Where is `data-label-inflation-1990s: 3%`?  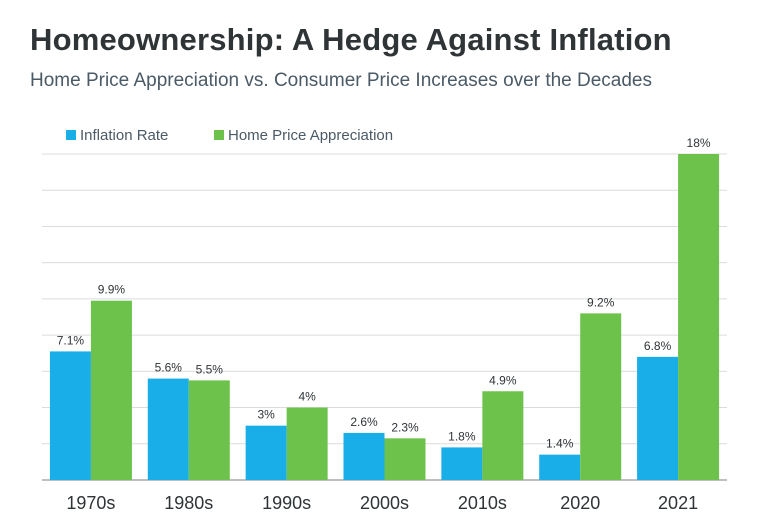
data-label-inflation-1990s: 3% is located at coordinates (266, 415).